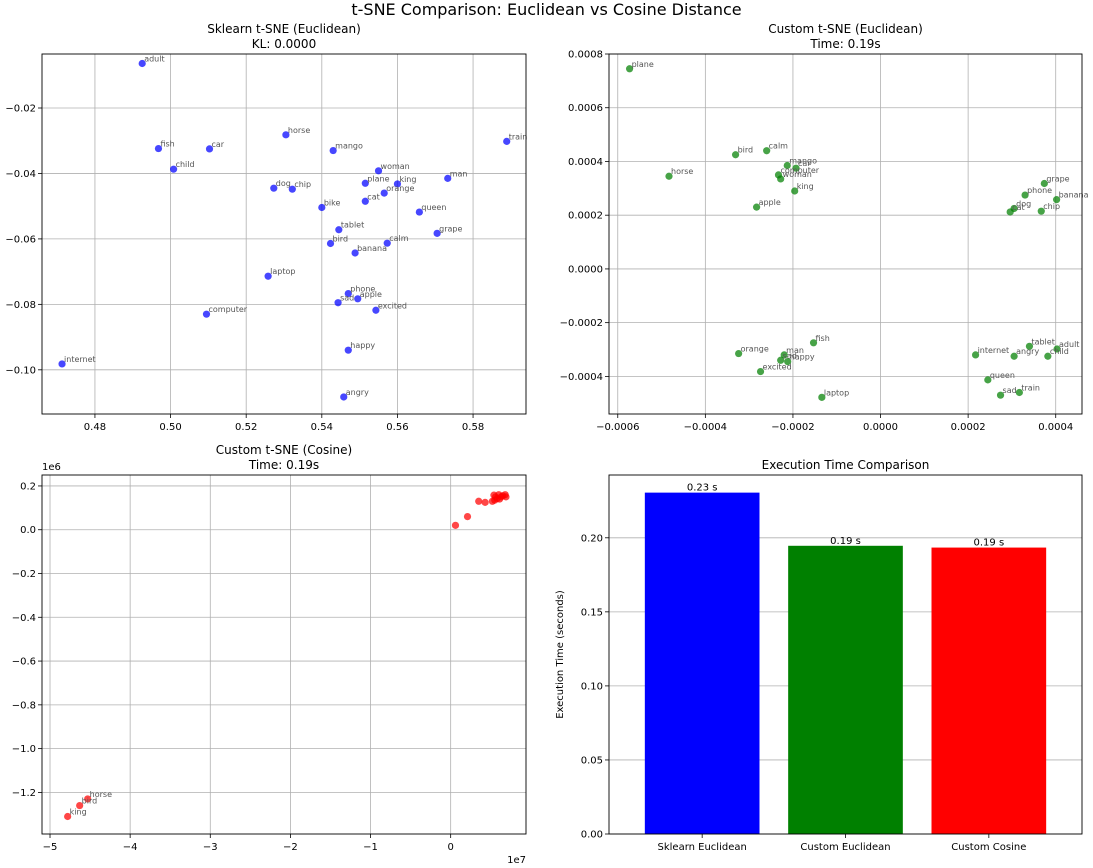 This screenshot has width=1093, height=868. I want to click on point-label: plane, so click(378, 178).